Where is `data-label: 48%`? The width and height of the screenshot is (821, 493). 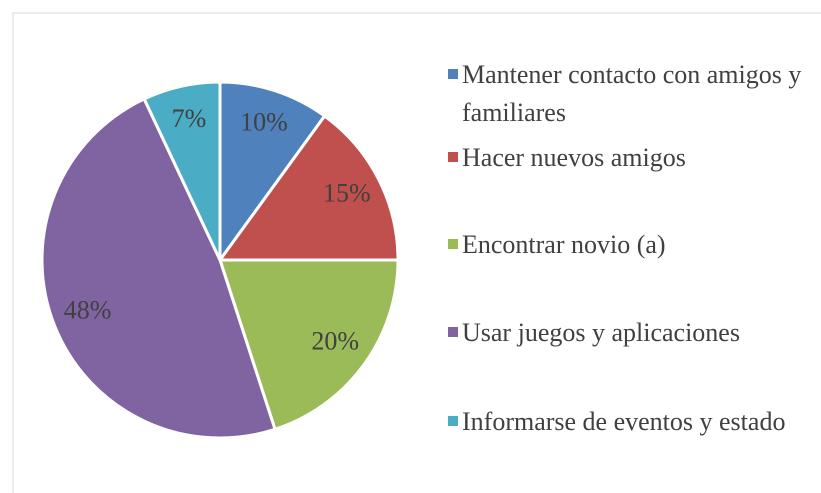
data-label: 48% is located at coordinates (88, 309).